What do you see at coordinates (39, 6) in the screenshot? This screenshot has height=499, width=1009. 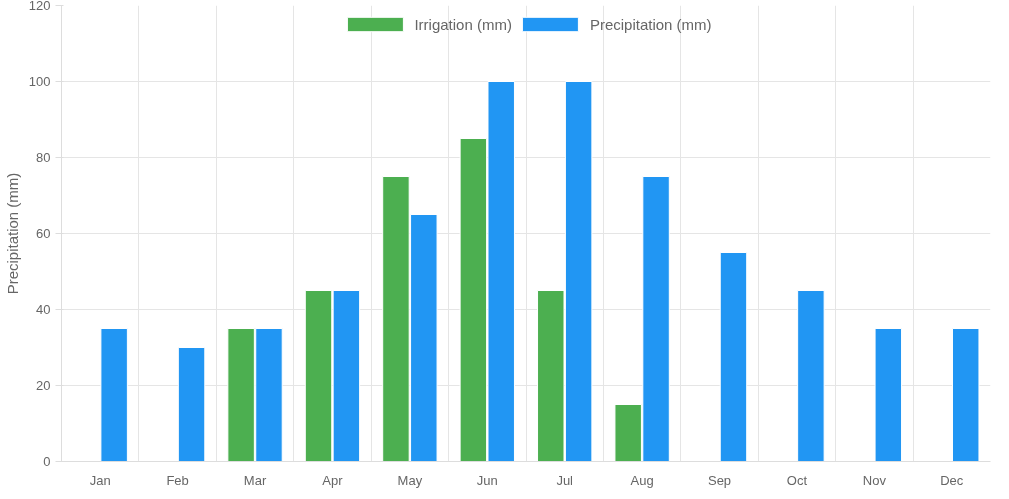 I see `y-tick-label: 120` at bounding box center [39, 6].